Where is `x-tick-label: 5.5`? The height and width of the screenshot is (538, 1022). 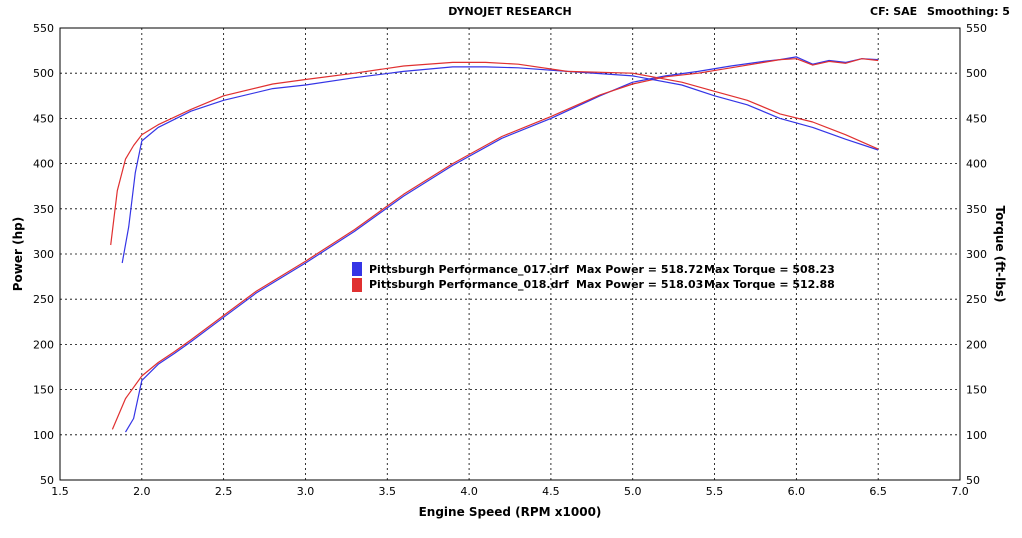 x-tick-label: 5.5 is located at coordinates (715, 491).